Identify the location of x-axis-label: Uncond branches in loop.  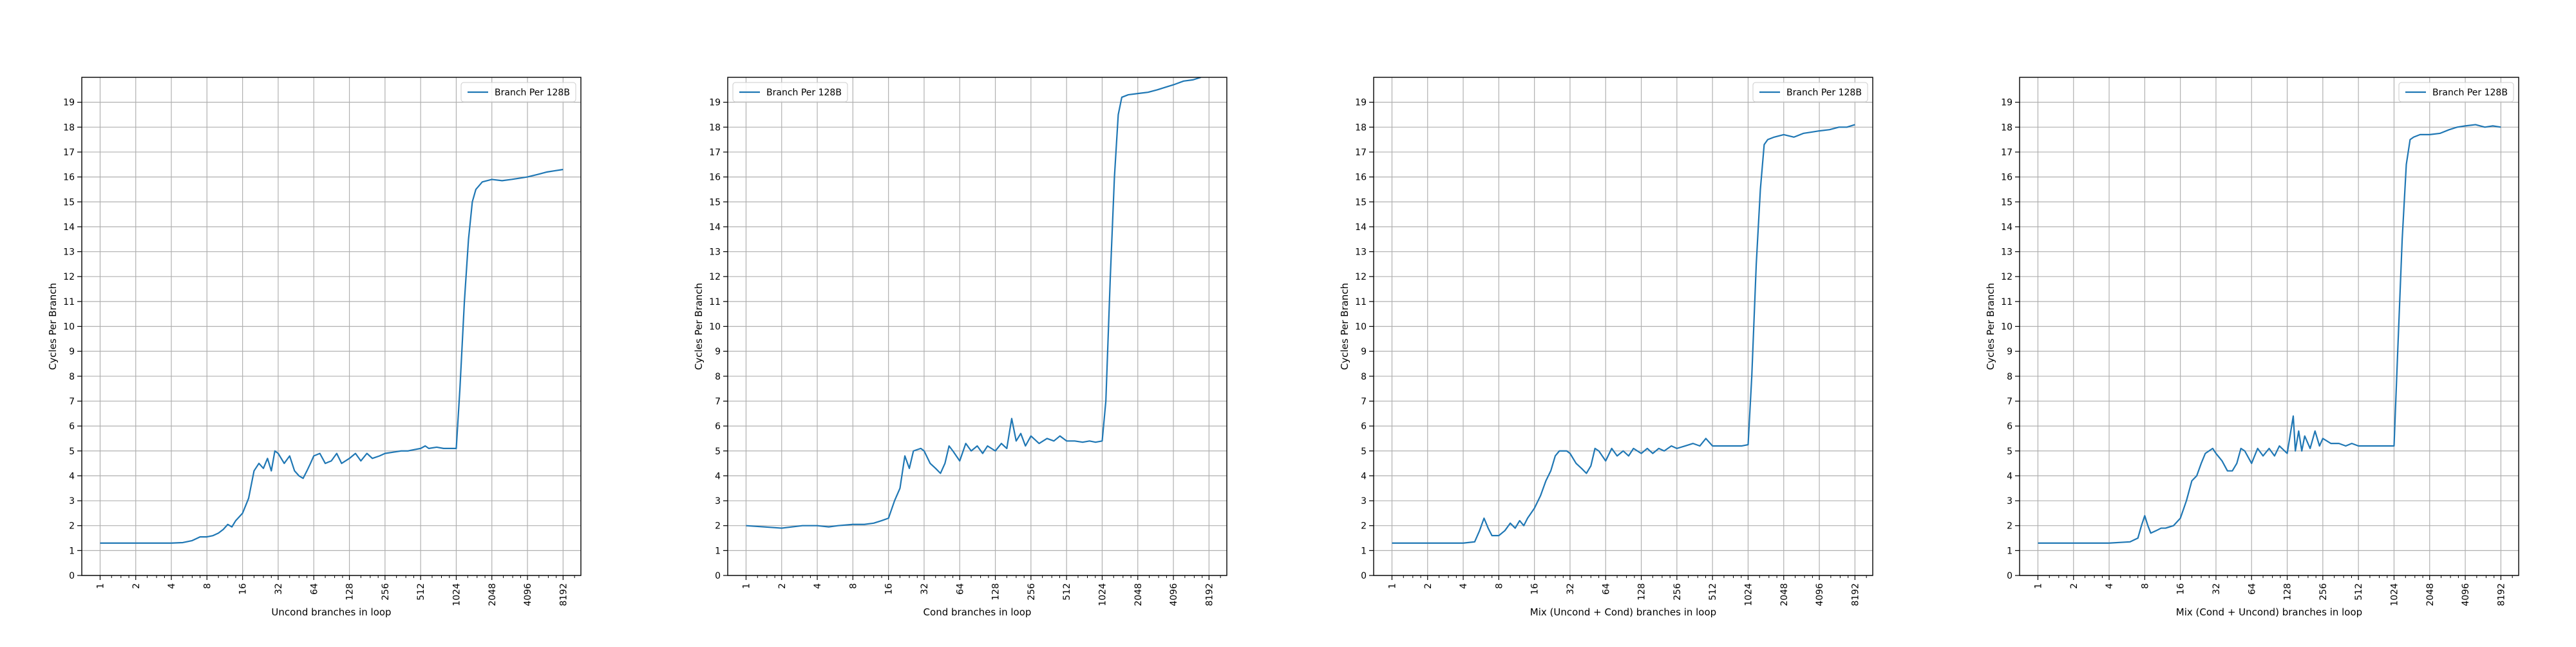
(331, 612).